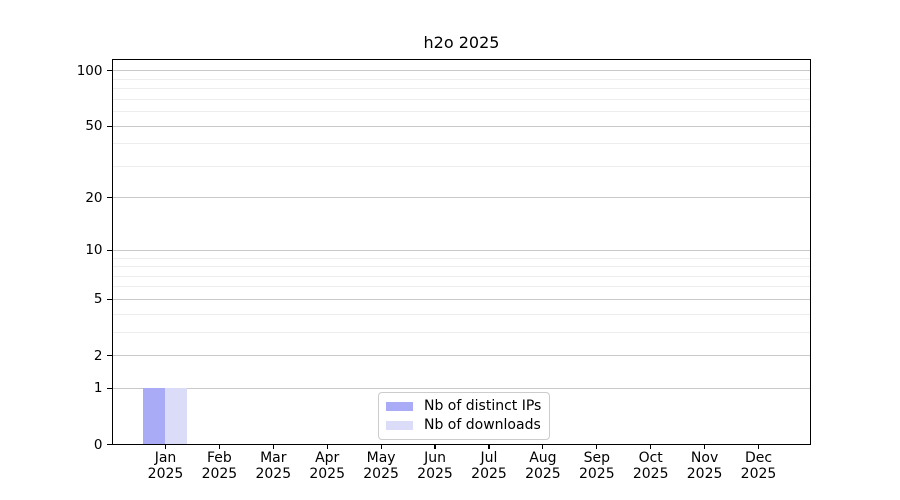 This screenshot has height=500, width=900. Describe the element at coordinates (94, 197) in the screenshot. I see `y-tick-label: 20` at that location.